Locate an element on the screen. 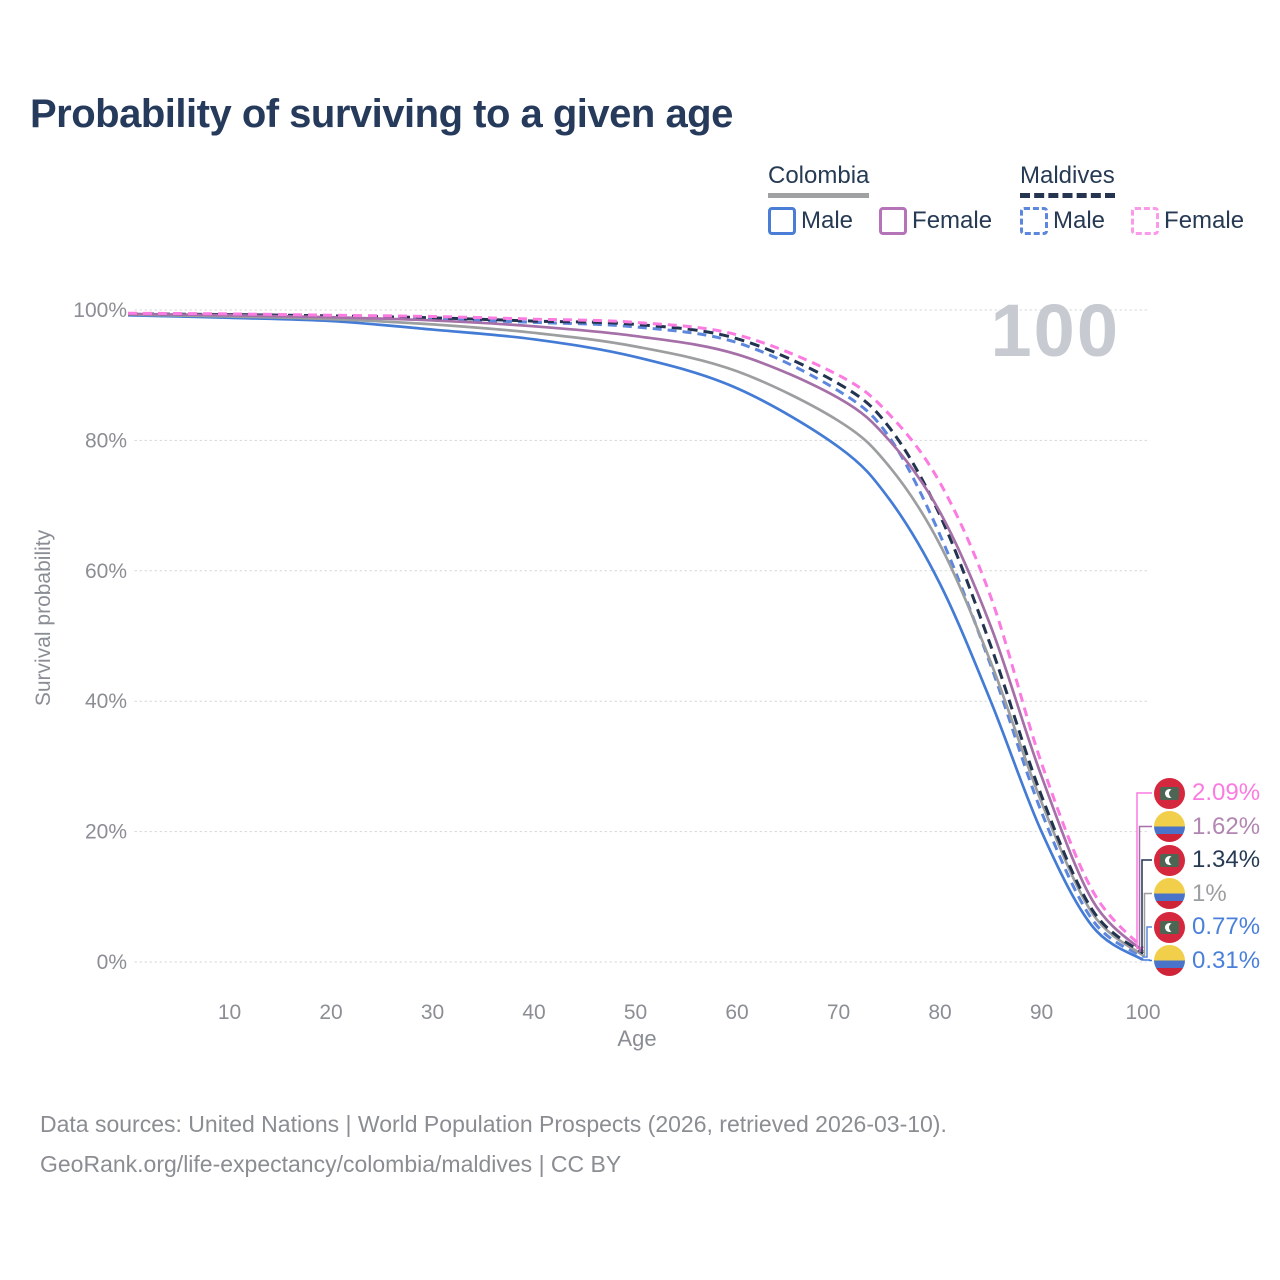  y-tick-label: 80% is located at coordinates (106, 440).